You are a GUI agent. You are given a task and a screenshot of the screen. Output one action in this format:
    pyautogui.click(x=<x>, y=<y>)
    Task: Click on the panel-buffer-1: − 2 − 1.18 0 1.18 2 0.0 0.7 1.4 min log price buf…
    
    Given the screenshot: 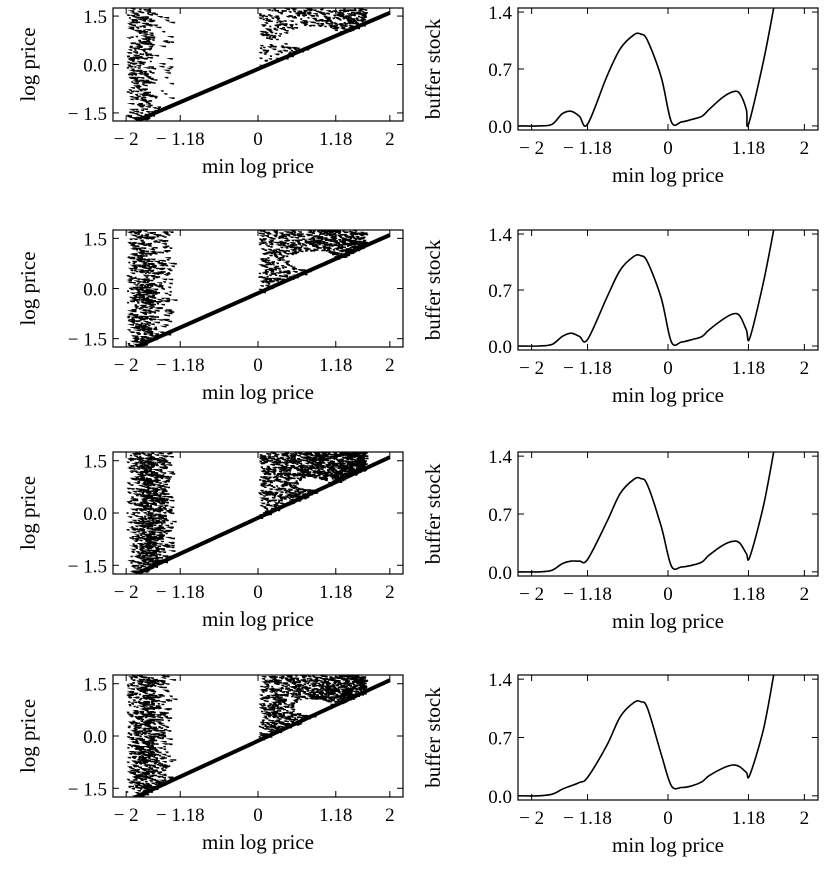 What is the action you would take?
    pyautogui.click(x=620, y=95)
    